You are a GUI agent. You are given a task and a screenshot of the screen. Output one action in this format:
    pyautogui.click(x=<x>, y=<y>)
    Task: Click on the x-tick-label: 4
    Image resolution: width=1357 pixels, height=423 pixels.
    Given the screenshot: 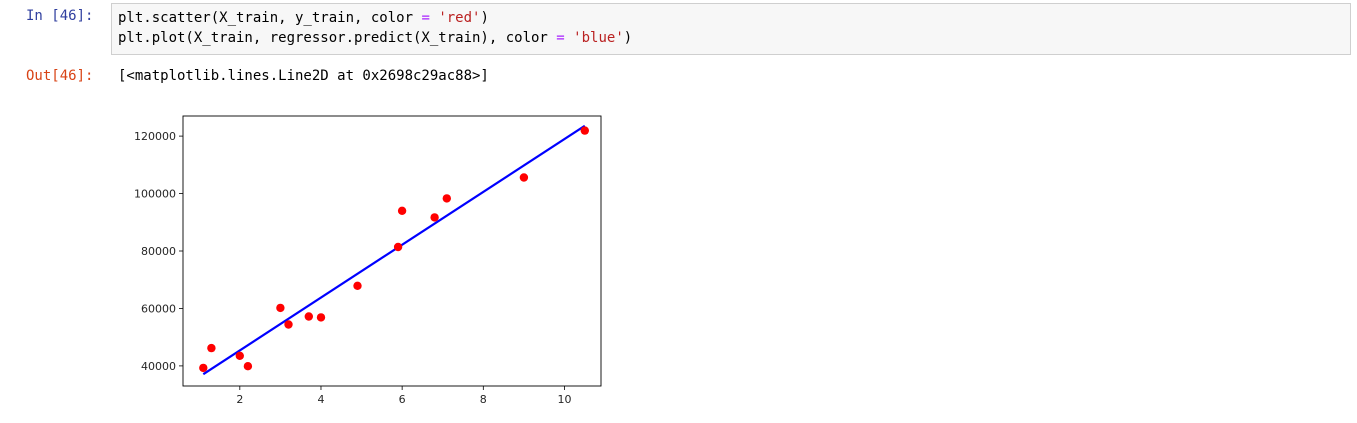 What is the action you would take?
    pyautogui.click(x=320, y=399)
    